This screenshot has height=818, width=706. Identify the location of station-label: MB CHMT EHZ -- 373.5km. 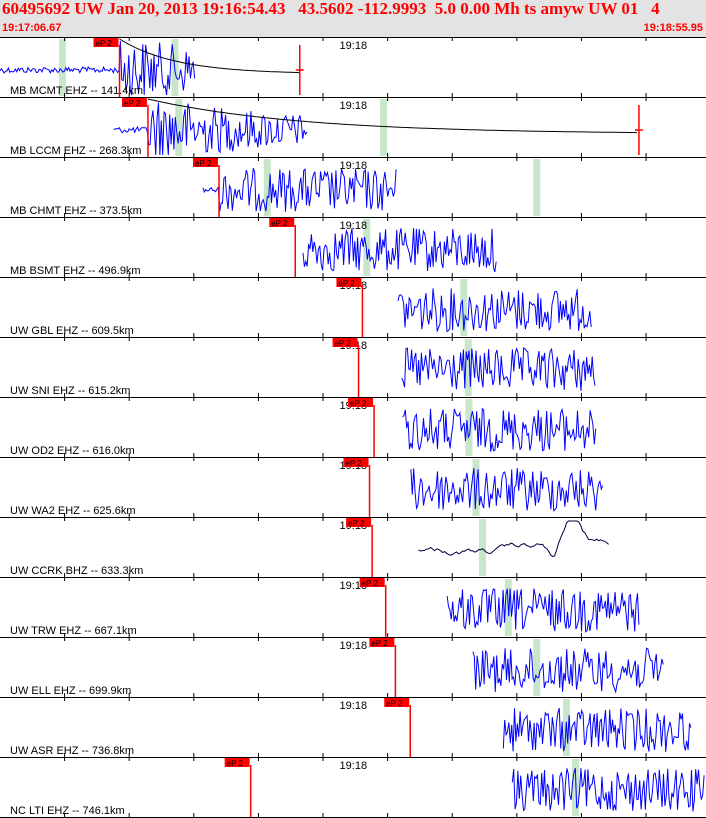
(76, 211).